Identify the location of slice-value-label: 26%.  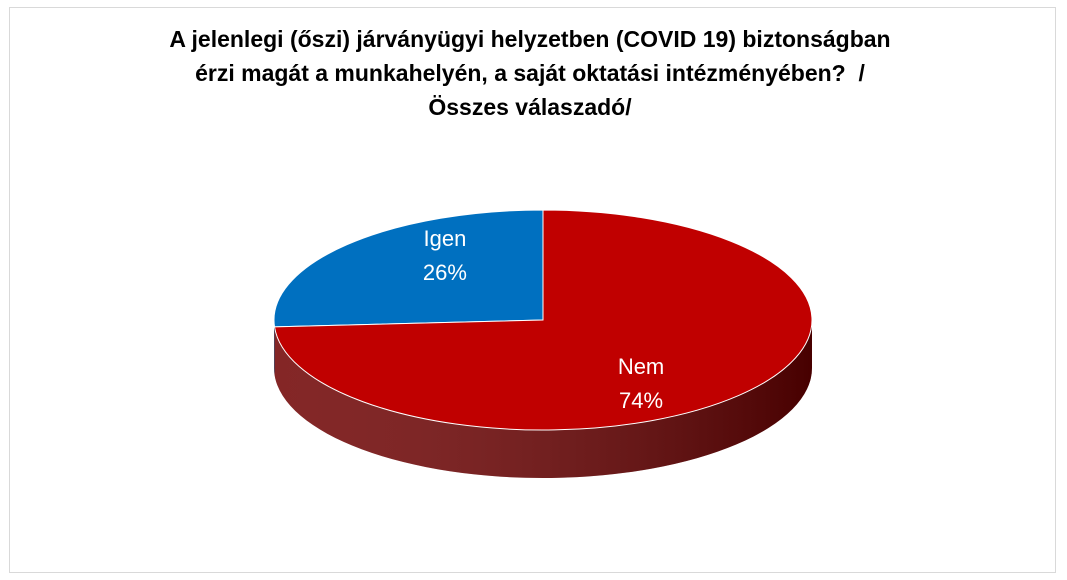
(445, 272).